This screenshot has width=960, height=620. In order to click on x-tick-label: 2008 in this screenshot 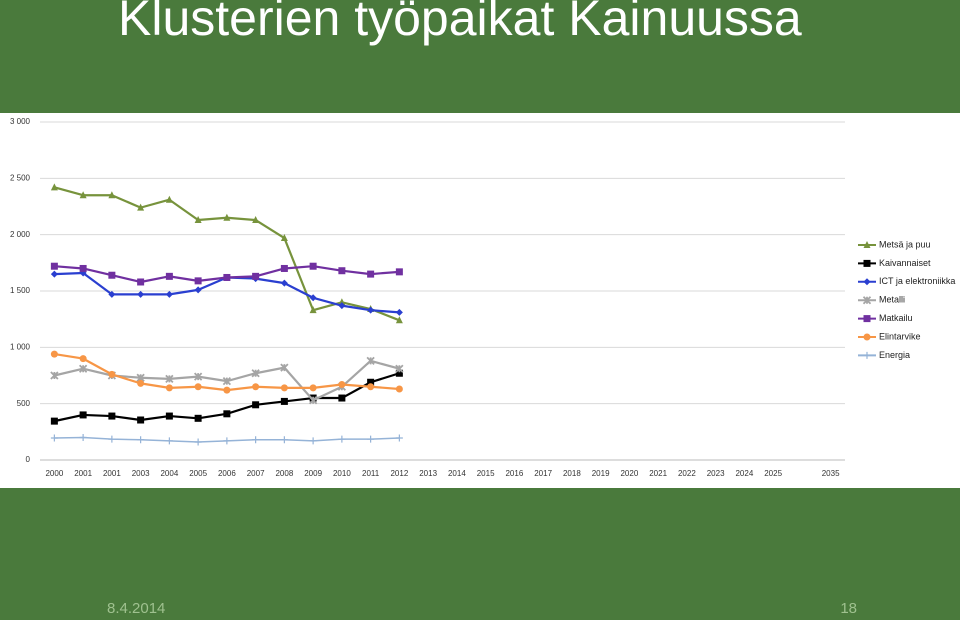, I will do `click(284, 473)`.